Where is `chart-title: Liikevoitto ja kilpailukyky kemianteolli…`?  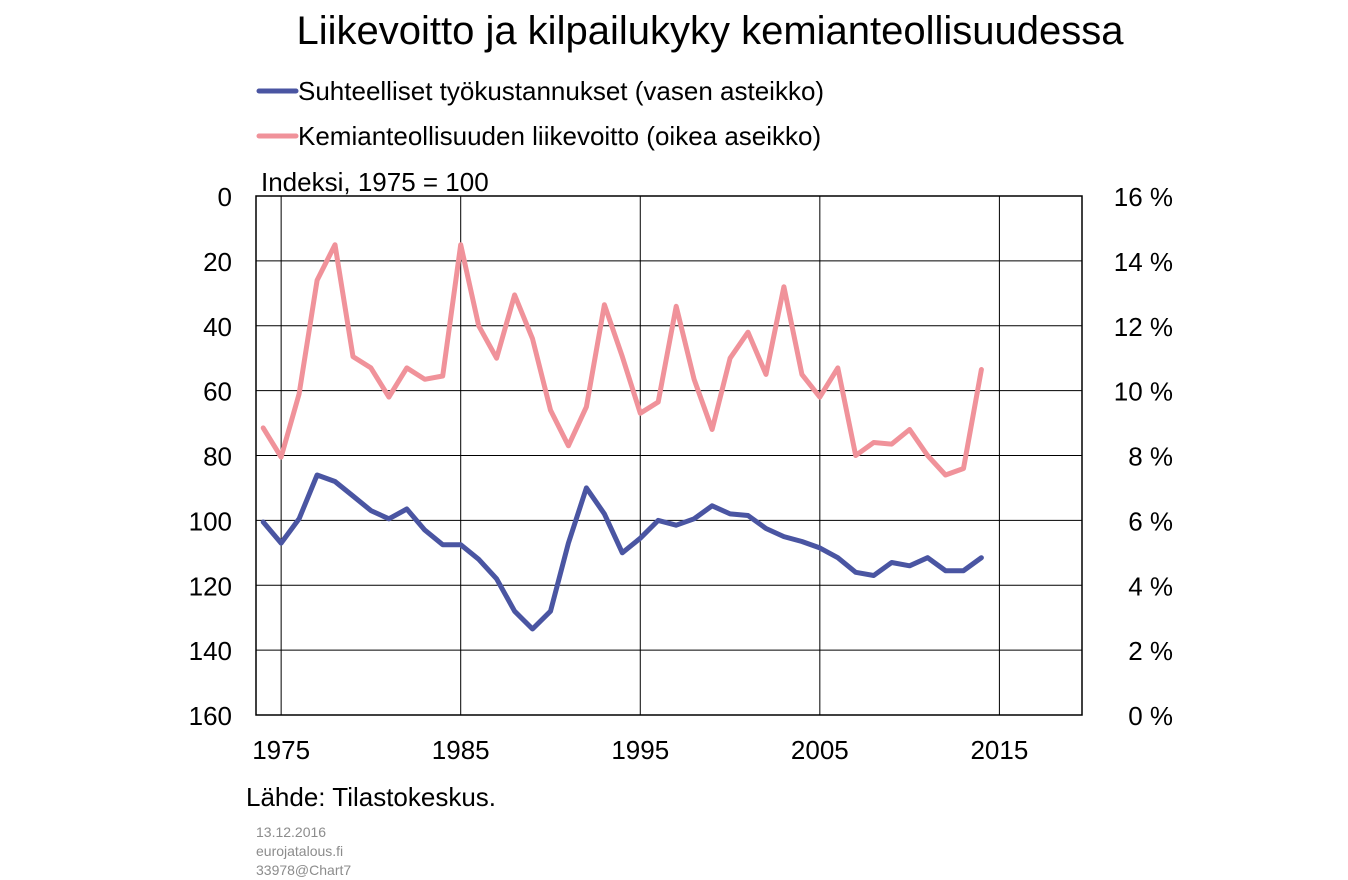
chart-title: Liikevoitto ja kilpailukyky kemianteolli… is located at coordinates (710, 31).